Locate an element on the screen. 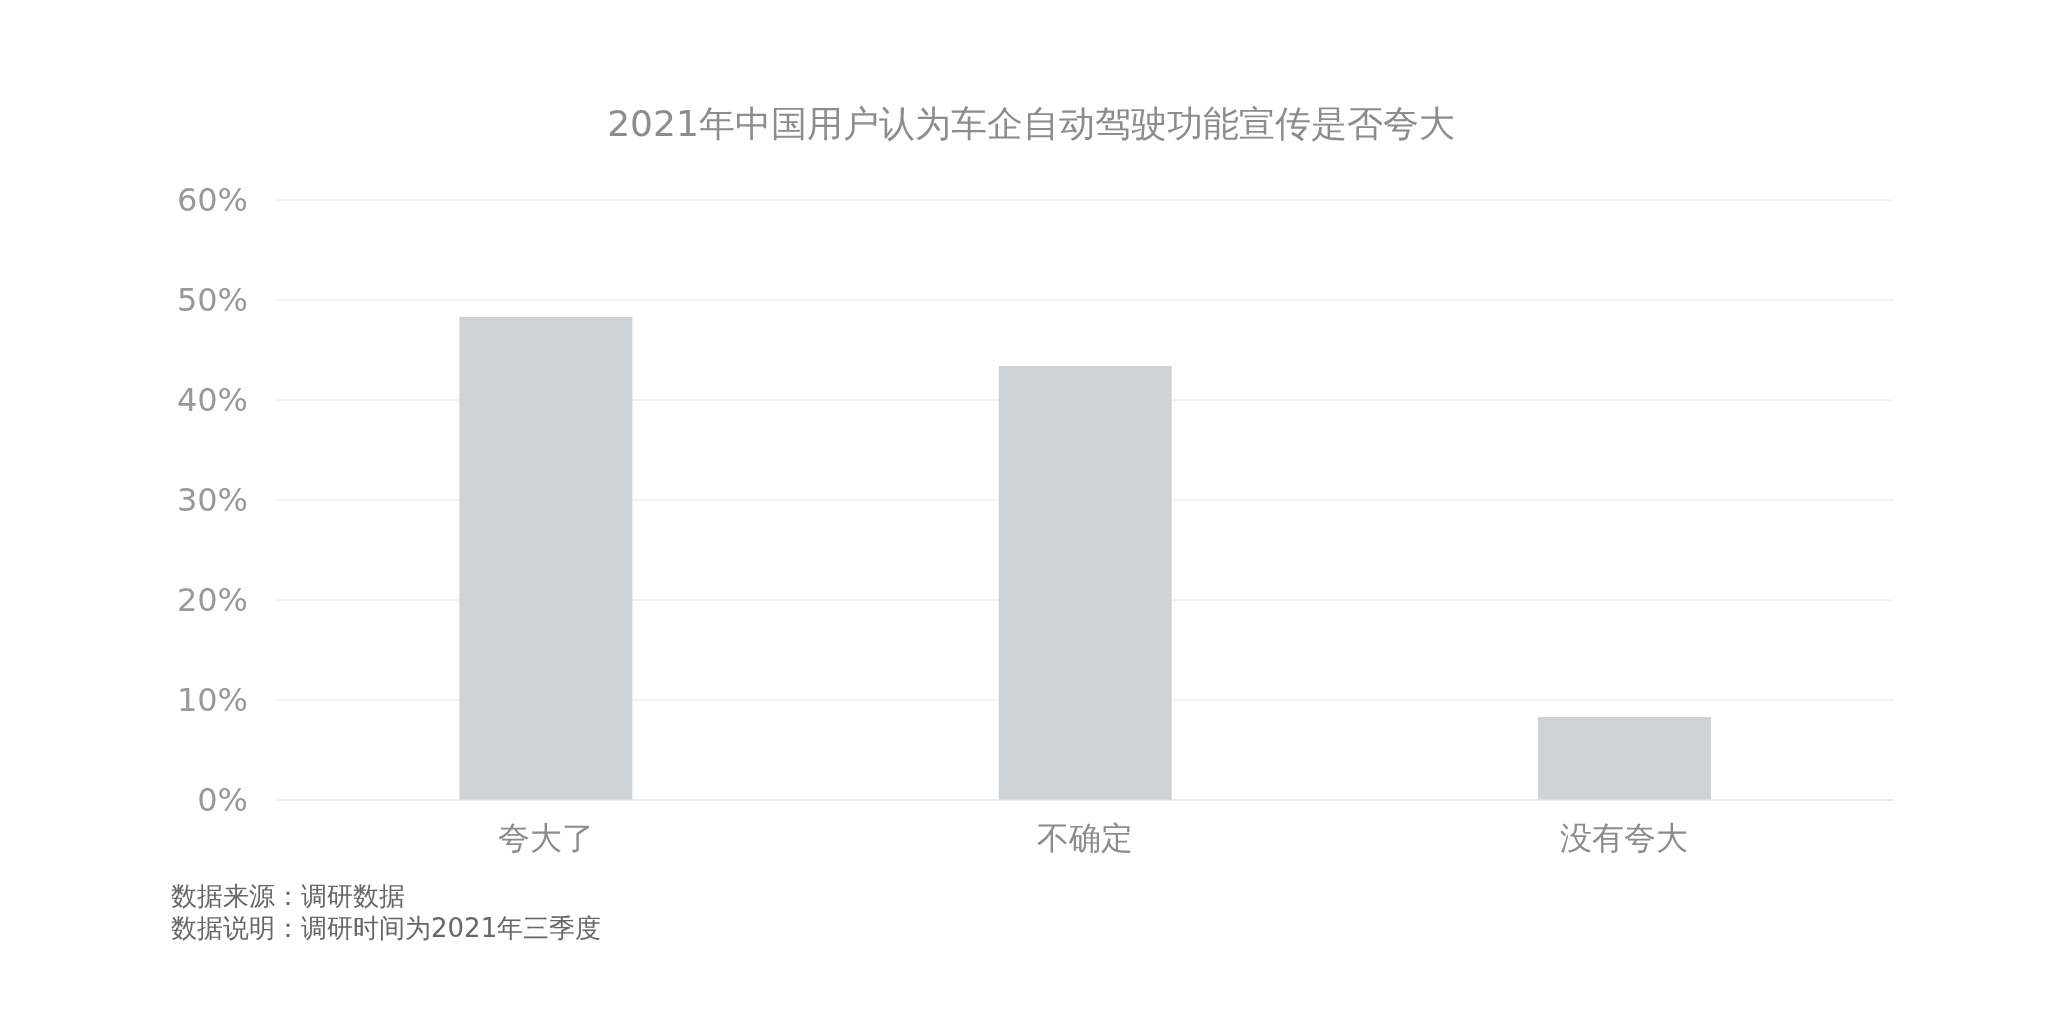 This screenshot has height=1022, width=2062. chart-title: 2021年中国用户认为车企自动驾驶功能宣传是否夸大 is located at coordinates (1031, 124).